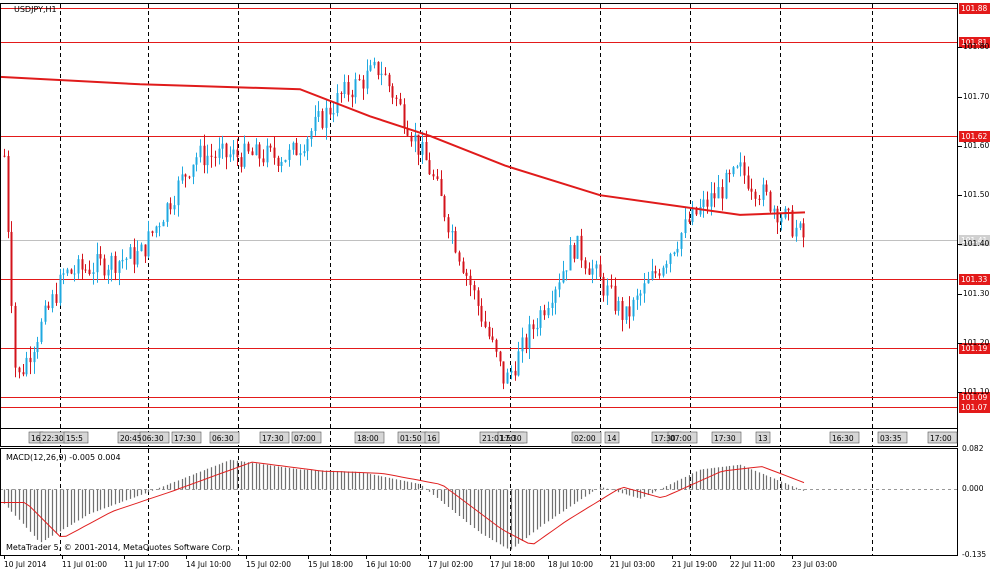 The height and width of the screenshot is (574, 1000). I want to click on time-tick-label: 17 Jul 18:00, so click(512, 564).